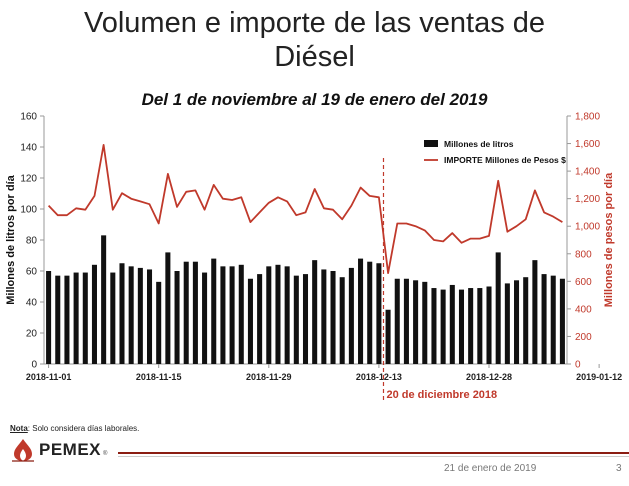  I want to click on left-tick-label: 140, so click(28, 148).